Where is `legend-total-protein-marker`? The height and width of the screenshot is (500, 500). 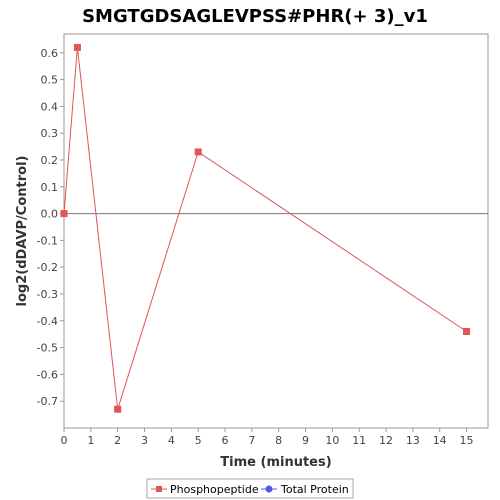
legend-total-protein-marker is located at coordinates (269, 489).